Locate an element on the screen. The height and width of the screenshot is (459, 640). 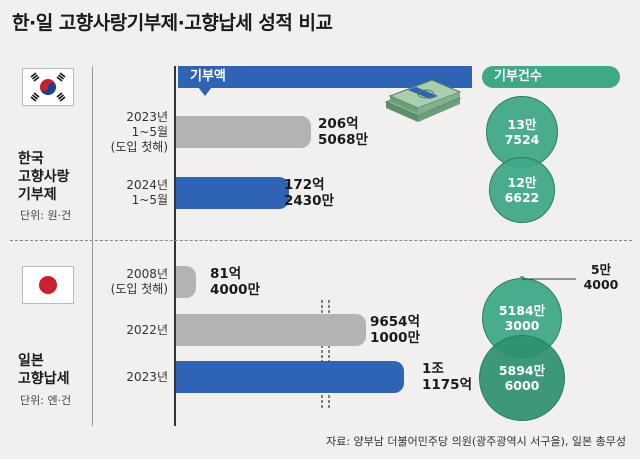
japan-label-line-2: 고향납세 is located at coordinates (44, 379).